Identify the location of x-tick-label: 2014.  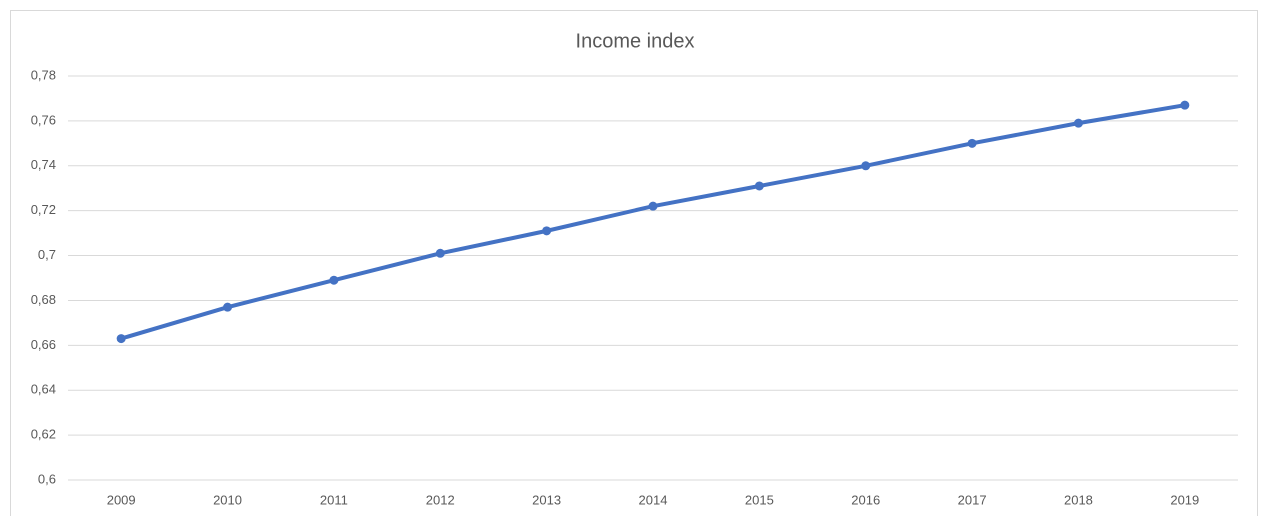
(653, 499).